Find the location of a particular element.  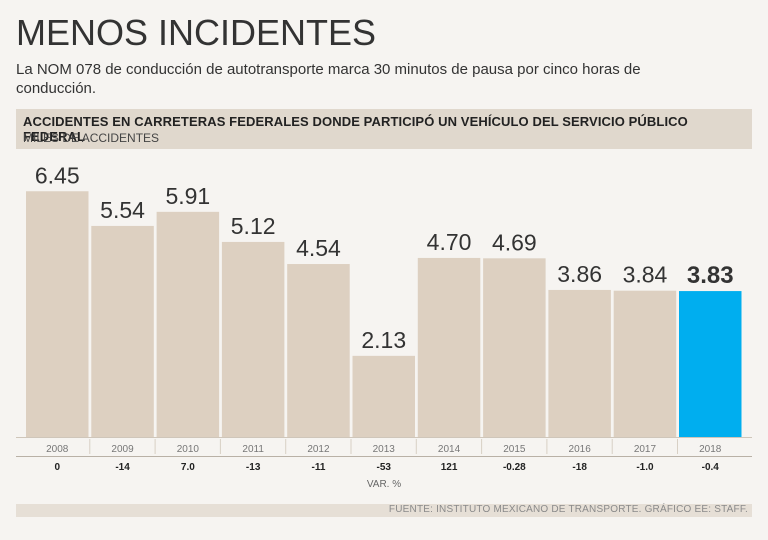

bar-2011 is located at coordinates (253, 339).